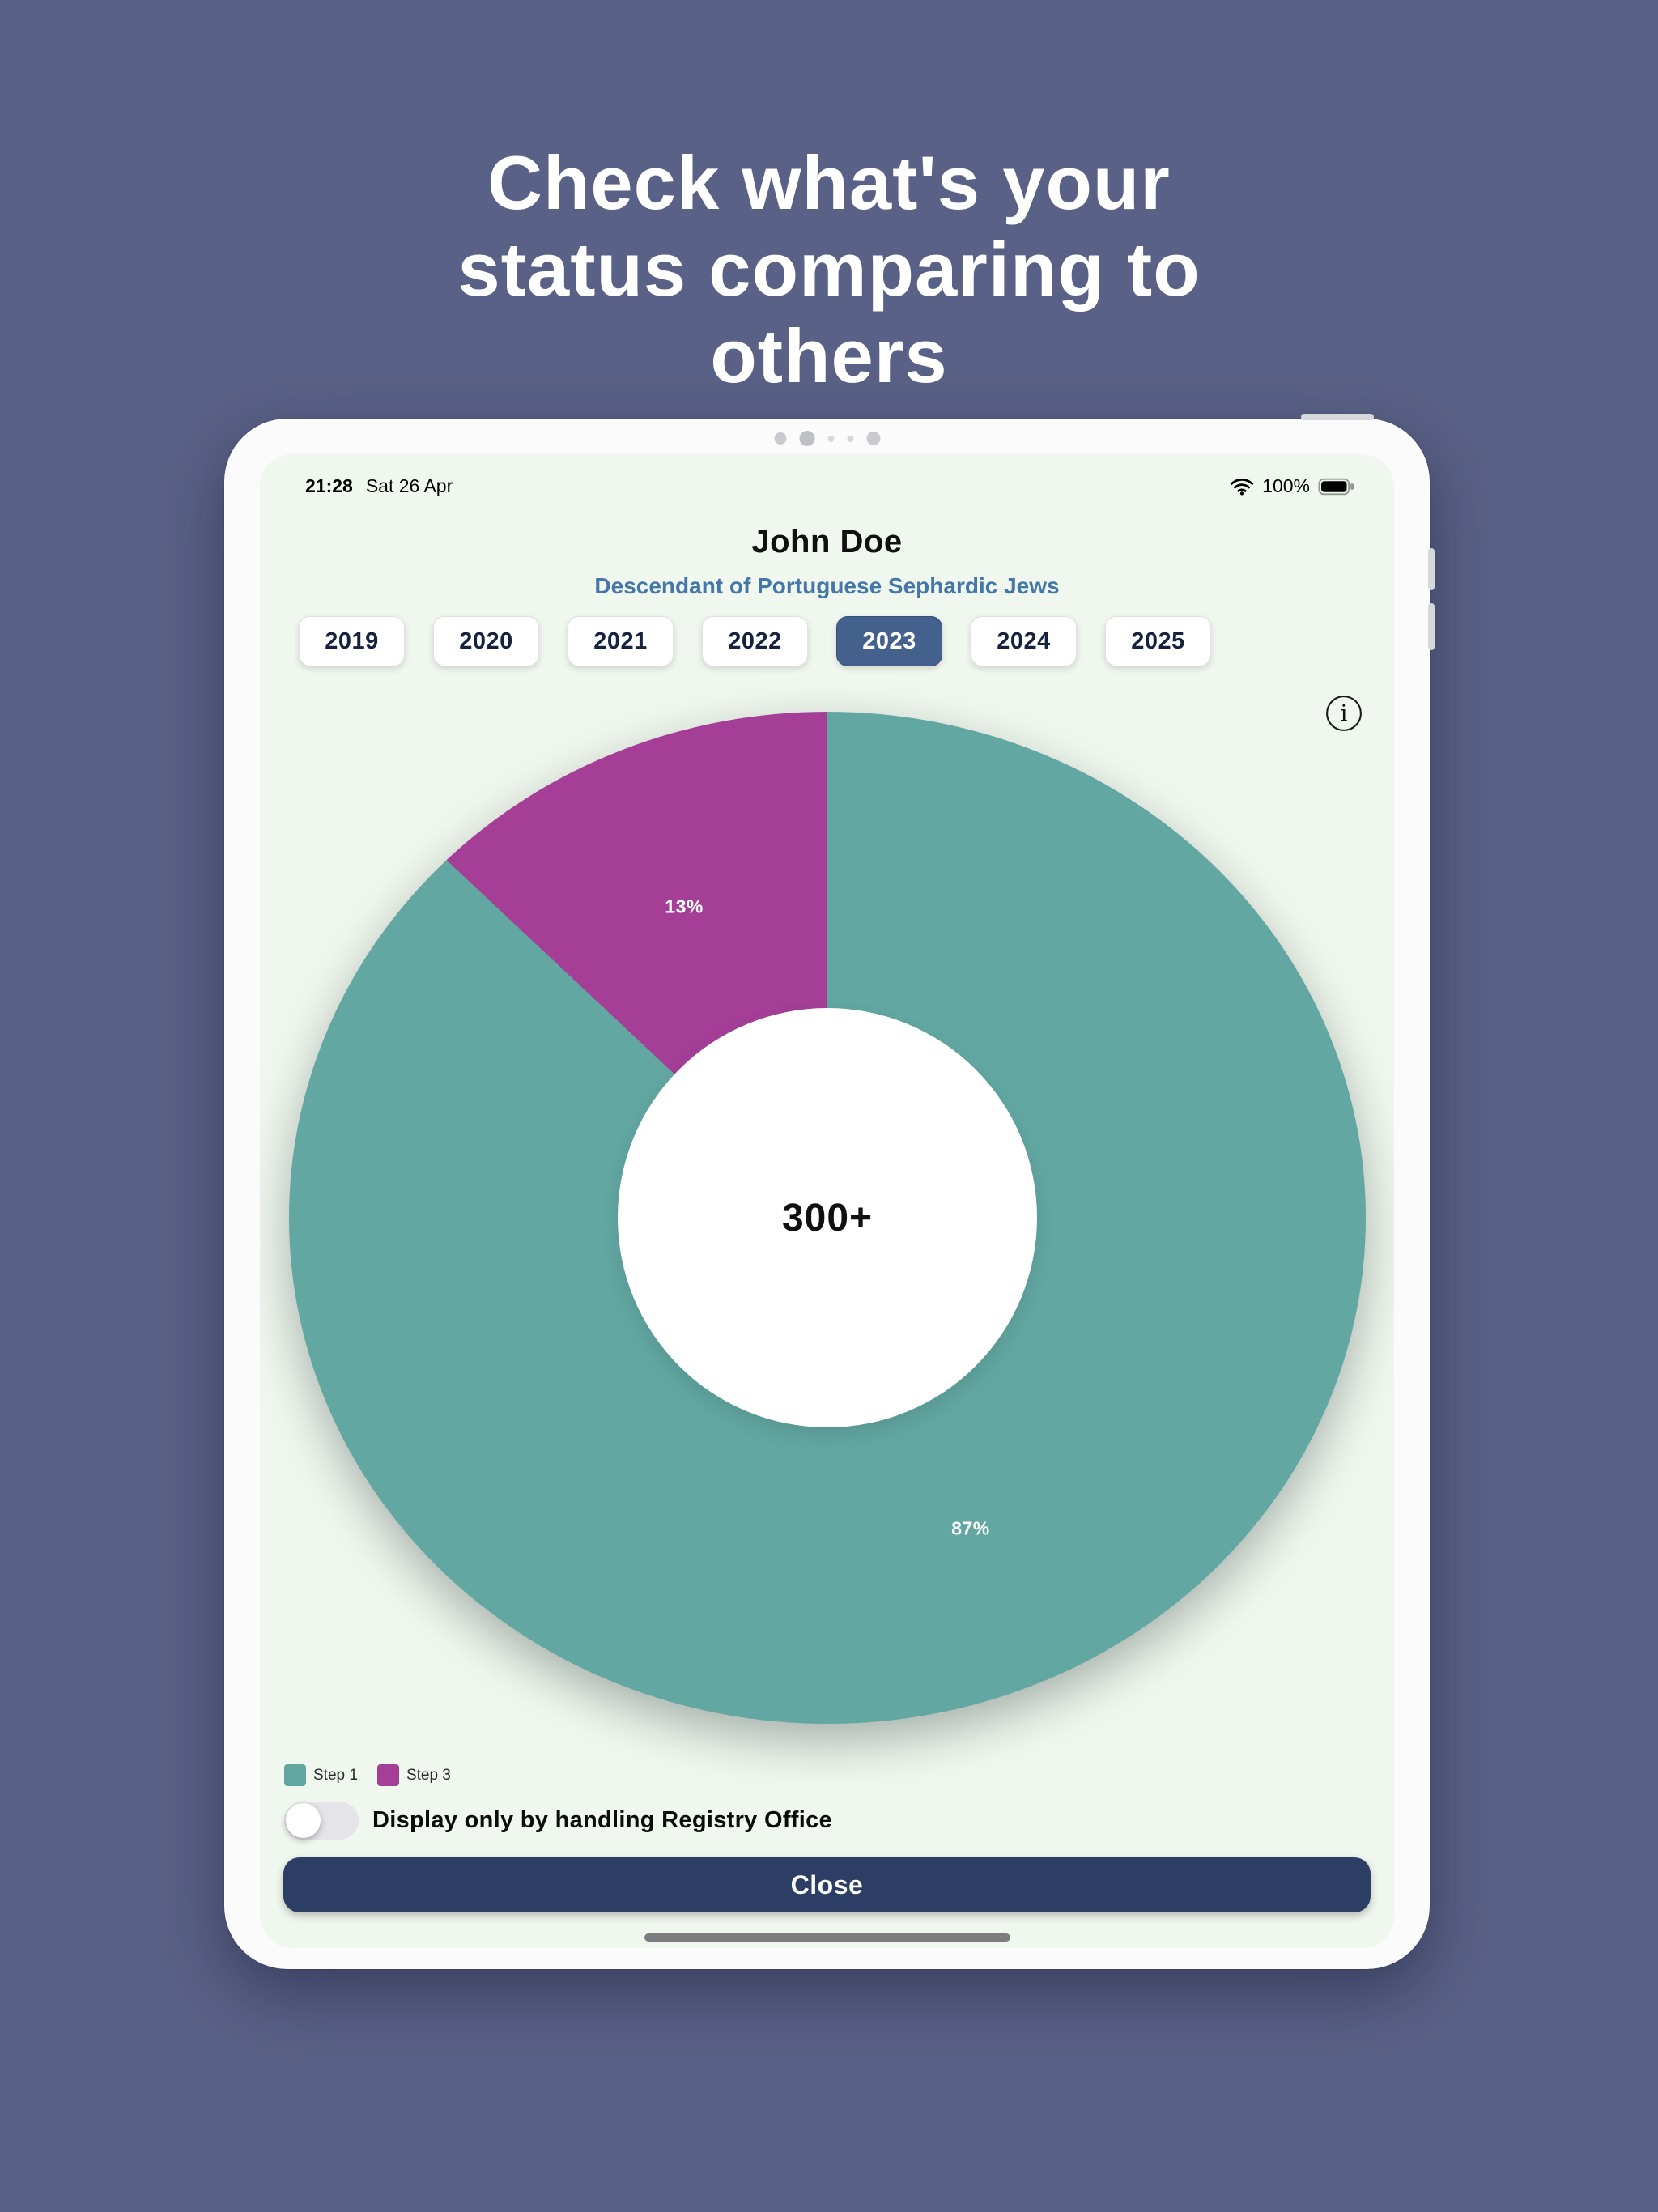  I want to click on page-subtitle: Descendant of Portuguese Sephardic Jews, so click(827, 585).